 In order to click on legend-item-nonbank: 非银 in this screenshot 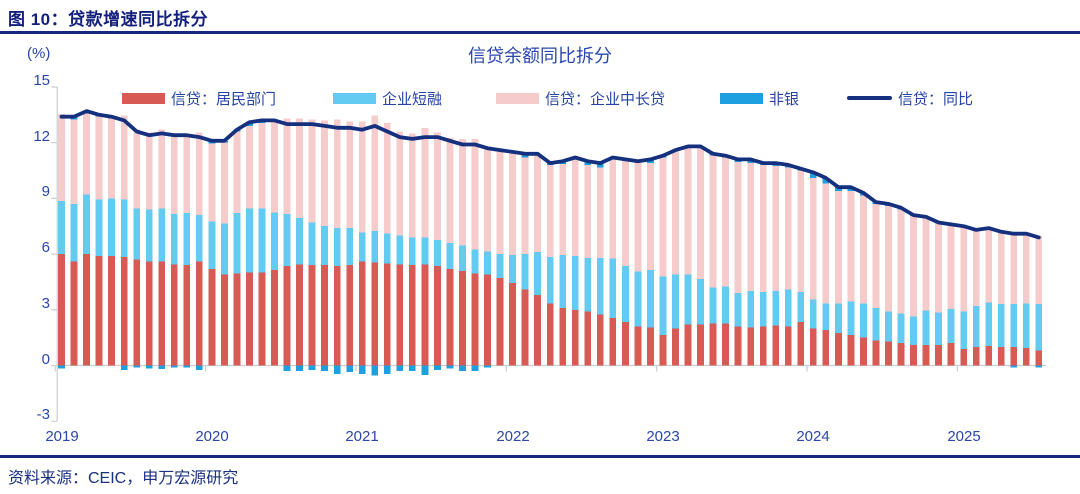, I will do `click(760, 98)`.